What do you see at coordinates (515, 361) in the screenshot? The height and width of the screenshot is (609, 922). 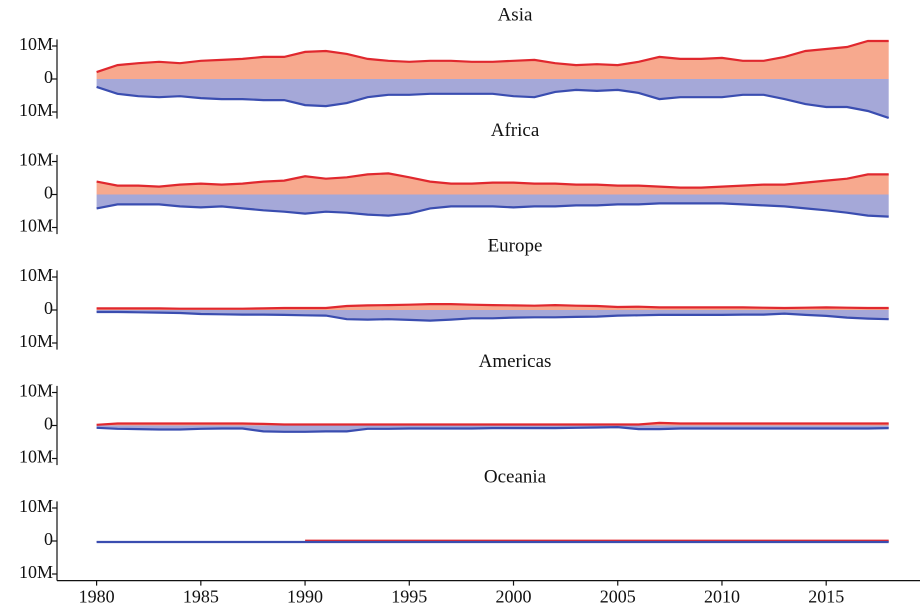 I see `panel-title: Americas` at bounding box center [515, 361].